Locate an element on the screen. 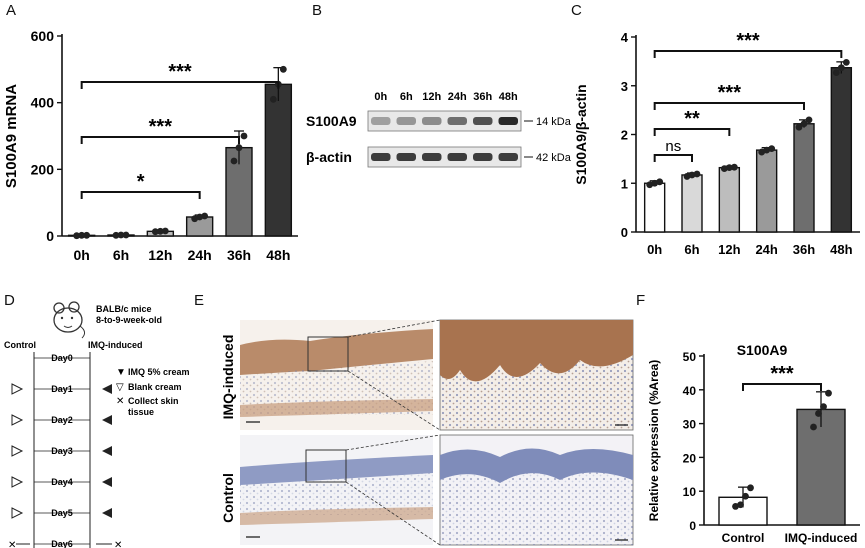 Image resolution: width=865 pixels, height=548 pixels. imq-lowmag-image is located at coordinates (336, 375).